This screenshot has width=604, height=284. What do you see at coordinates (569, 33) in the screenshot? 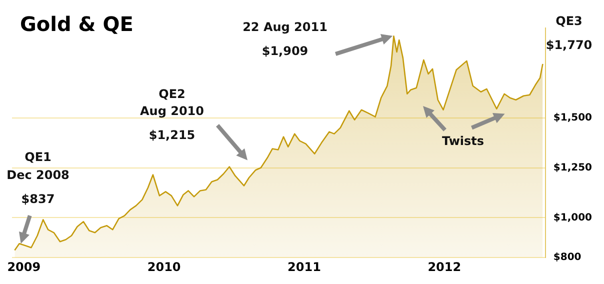
I see `text: QE3 $1,770` at bounding box center [569, 33].